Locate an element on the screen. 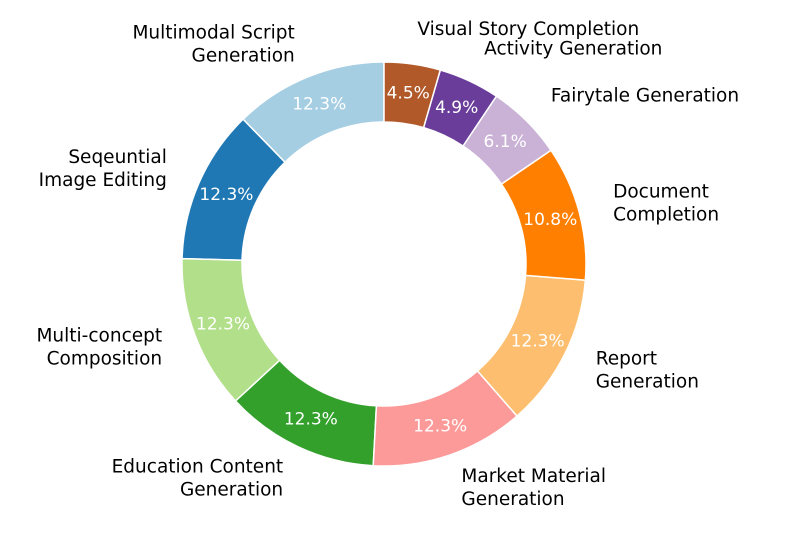 This screenshot has width=800, height=538. category-label-education-content-generation: Education Content Generation is located at coordinates (198, 478).